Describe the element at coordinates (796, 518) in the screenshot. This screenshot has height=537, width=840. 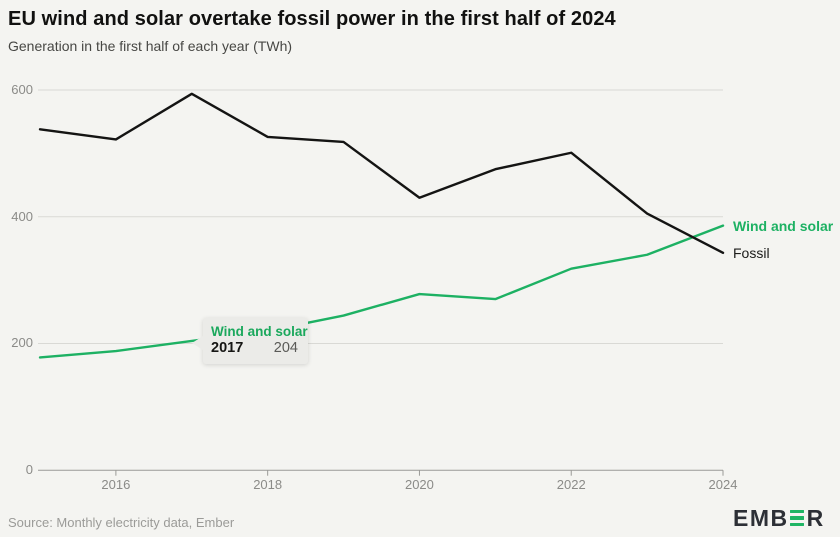
I see `ember-logo-bars-icon` at that location.